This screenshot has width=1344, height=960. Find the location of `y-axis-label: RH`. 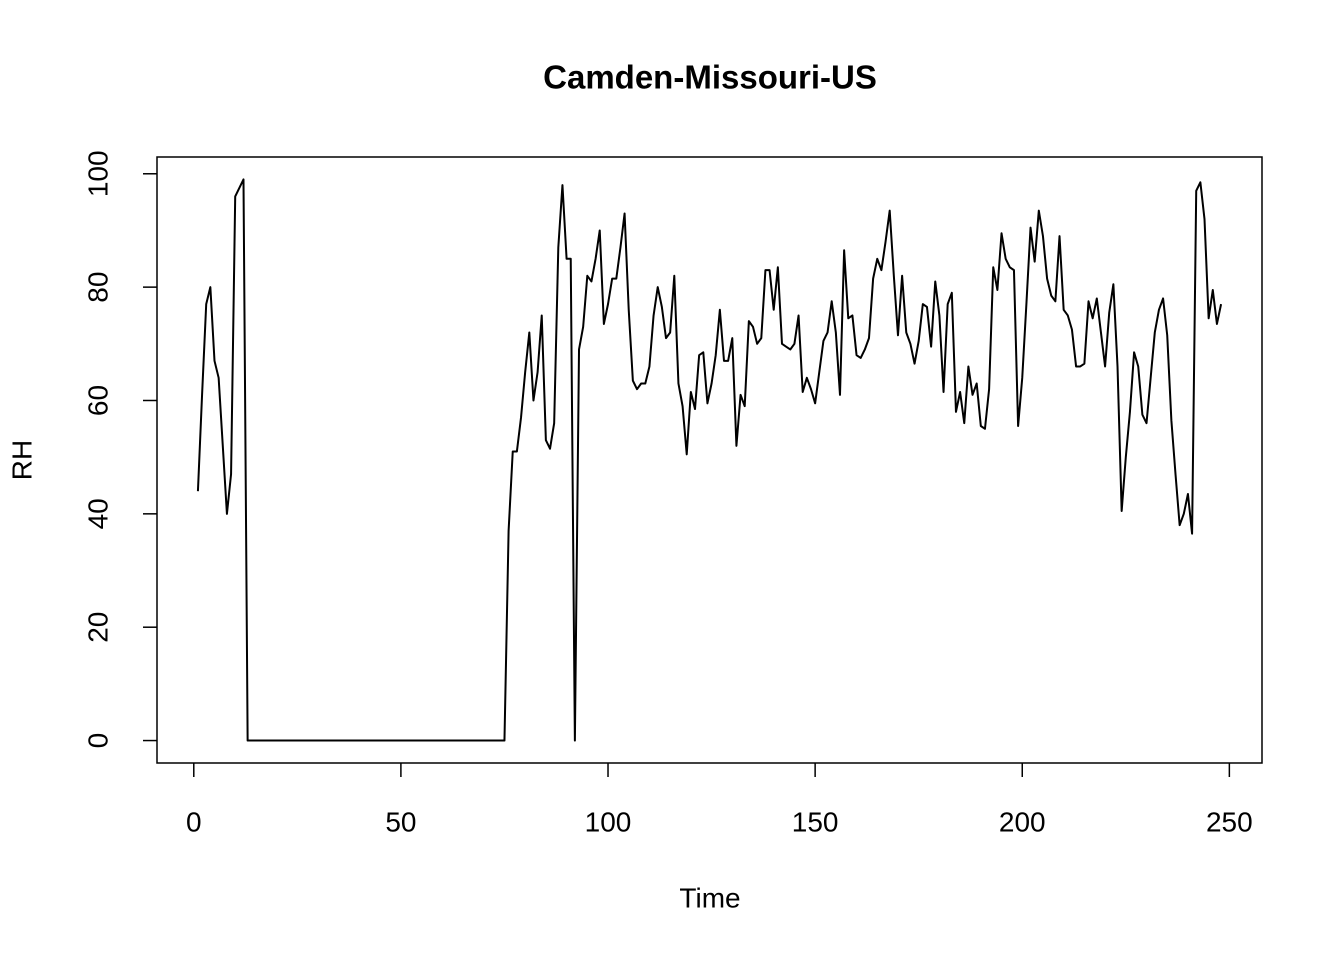

y-axis-label: RH is located at coordinates (21, 460).